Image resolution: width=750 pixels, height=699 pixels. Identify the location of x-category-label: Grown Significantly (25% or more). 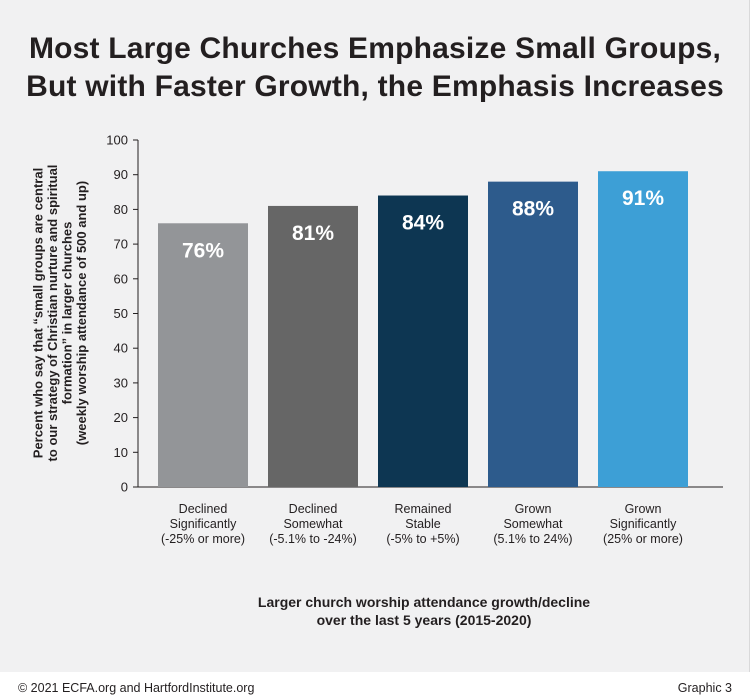
(643, 524).